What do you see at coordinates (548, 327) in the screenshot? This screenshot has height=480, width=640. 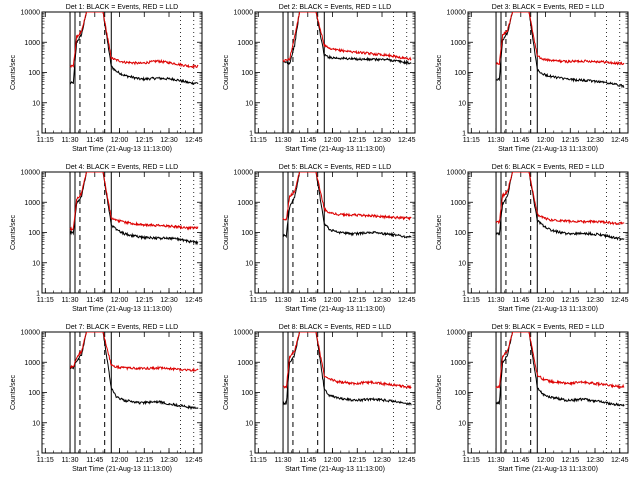 I see `panel-title: Det 9: BLACK = Events, RED = LLD` at bounding box center [548, 327].